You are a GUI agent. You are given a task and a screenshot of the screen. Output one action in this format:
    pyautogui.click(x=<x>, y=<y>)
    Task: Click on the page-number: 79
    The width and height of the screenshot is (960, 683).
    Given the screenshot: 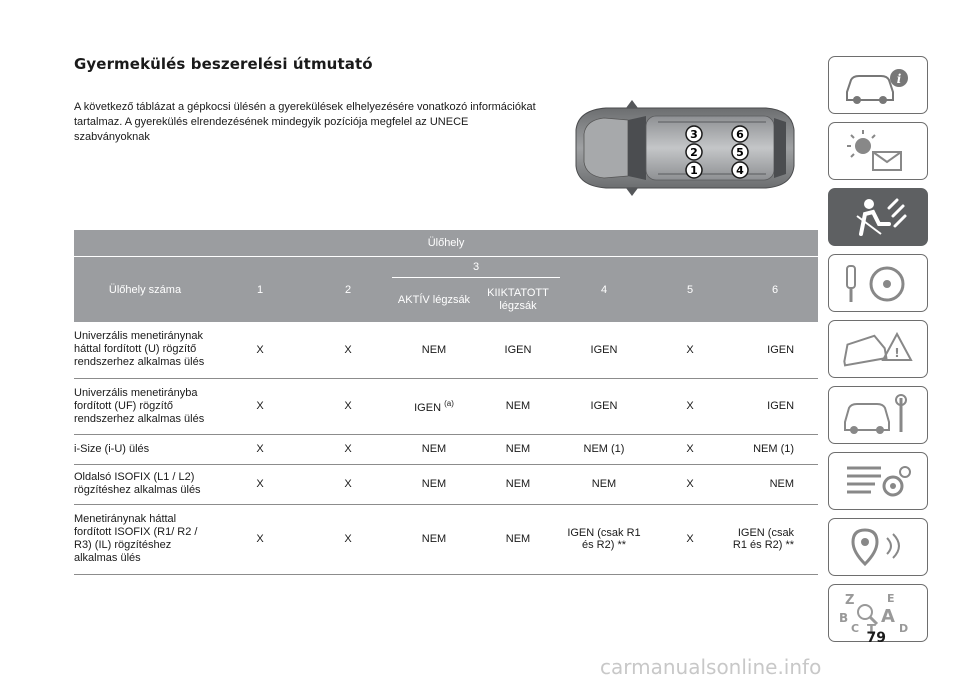 What is the action you would take?
    pyautogui.click(x=876, y=638)
    